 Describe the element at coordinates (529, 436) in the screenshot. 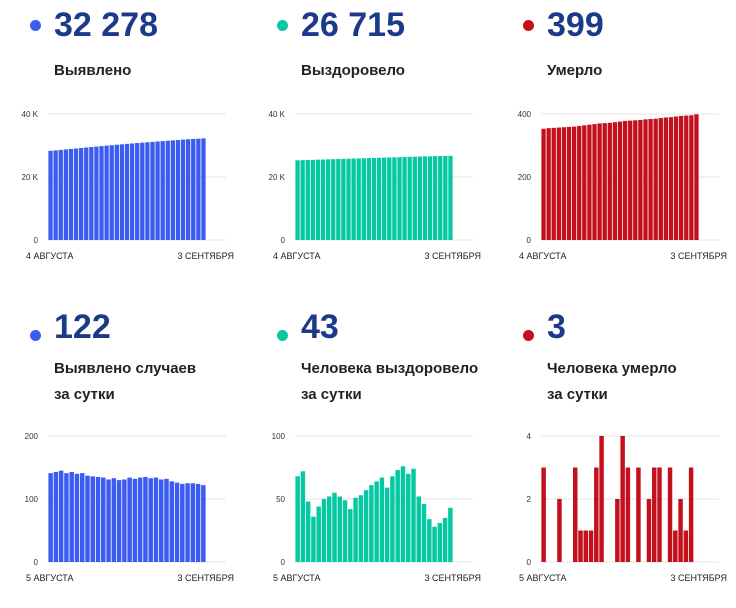

I see `y-tick-label: 4` at that location.